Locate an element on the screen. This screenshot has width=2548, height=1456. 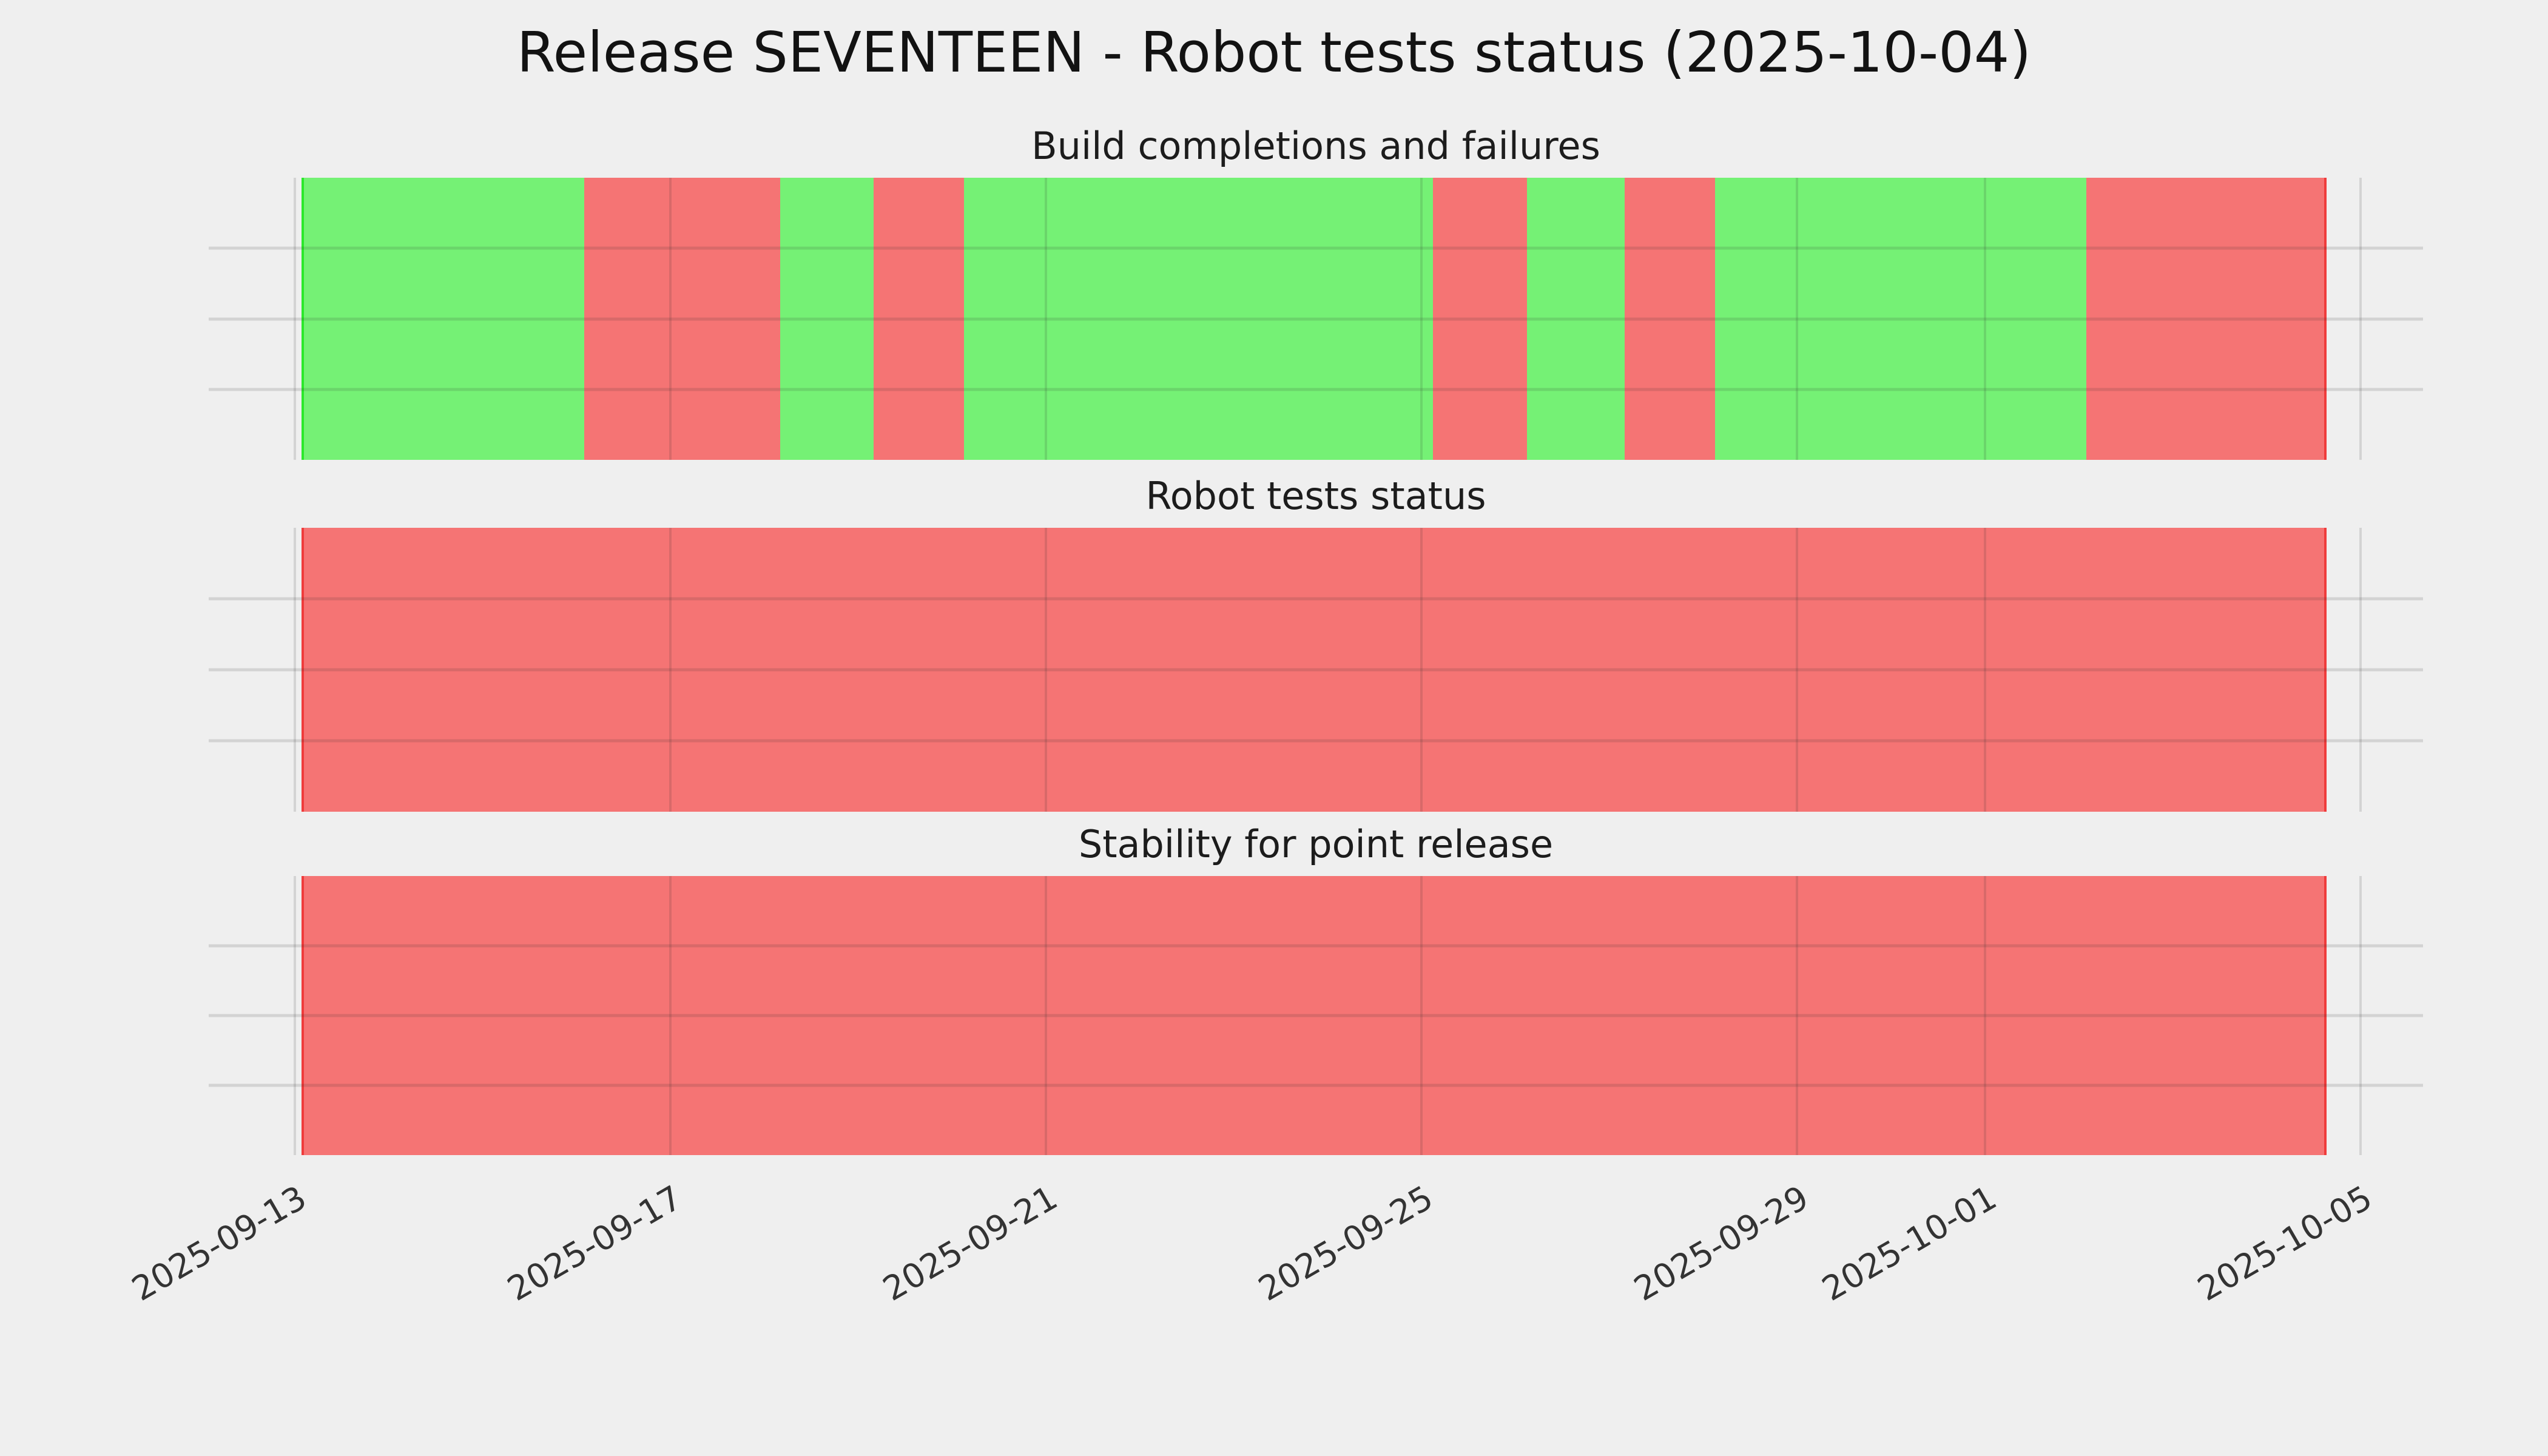
x-tick-label: 2025-09-29 is located at coordinates (1721, 1243).